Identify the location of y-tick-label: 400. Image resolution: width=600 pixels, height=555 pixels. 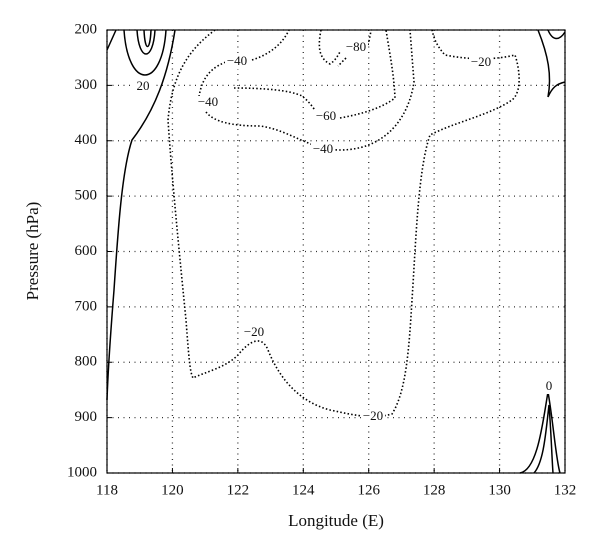
(86, 140).